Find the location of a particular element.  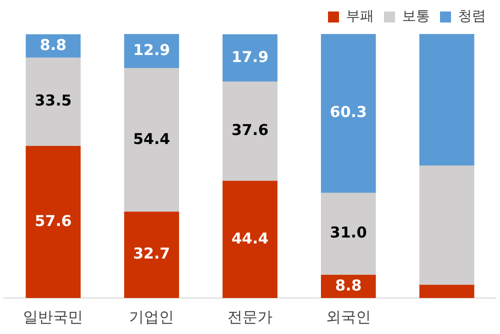

legend-label: 청렴 is located at coordinates (472, 16).